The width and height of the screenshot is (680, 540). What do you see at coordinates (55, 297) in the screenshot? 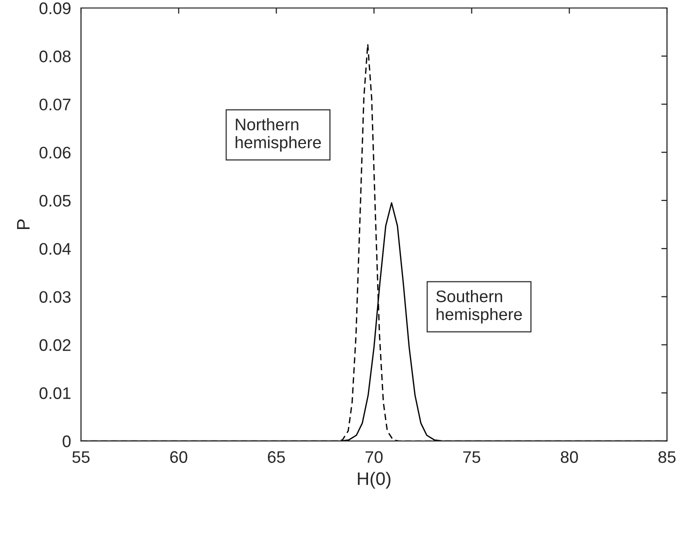
I see `y-tick-label: 0.03` at bounding box center [55, 297].